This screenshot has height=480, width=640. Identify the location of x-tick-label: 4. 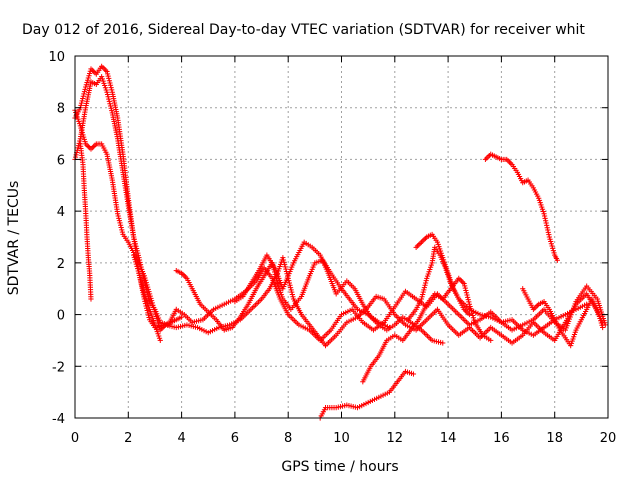
(181, 438).